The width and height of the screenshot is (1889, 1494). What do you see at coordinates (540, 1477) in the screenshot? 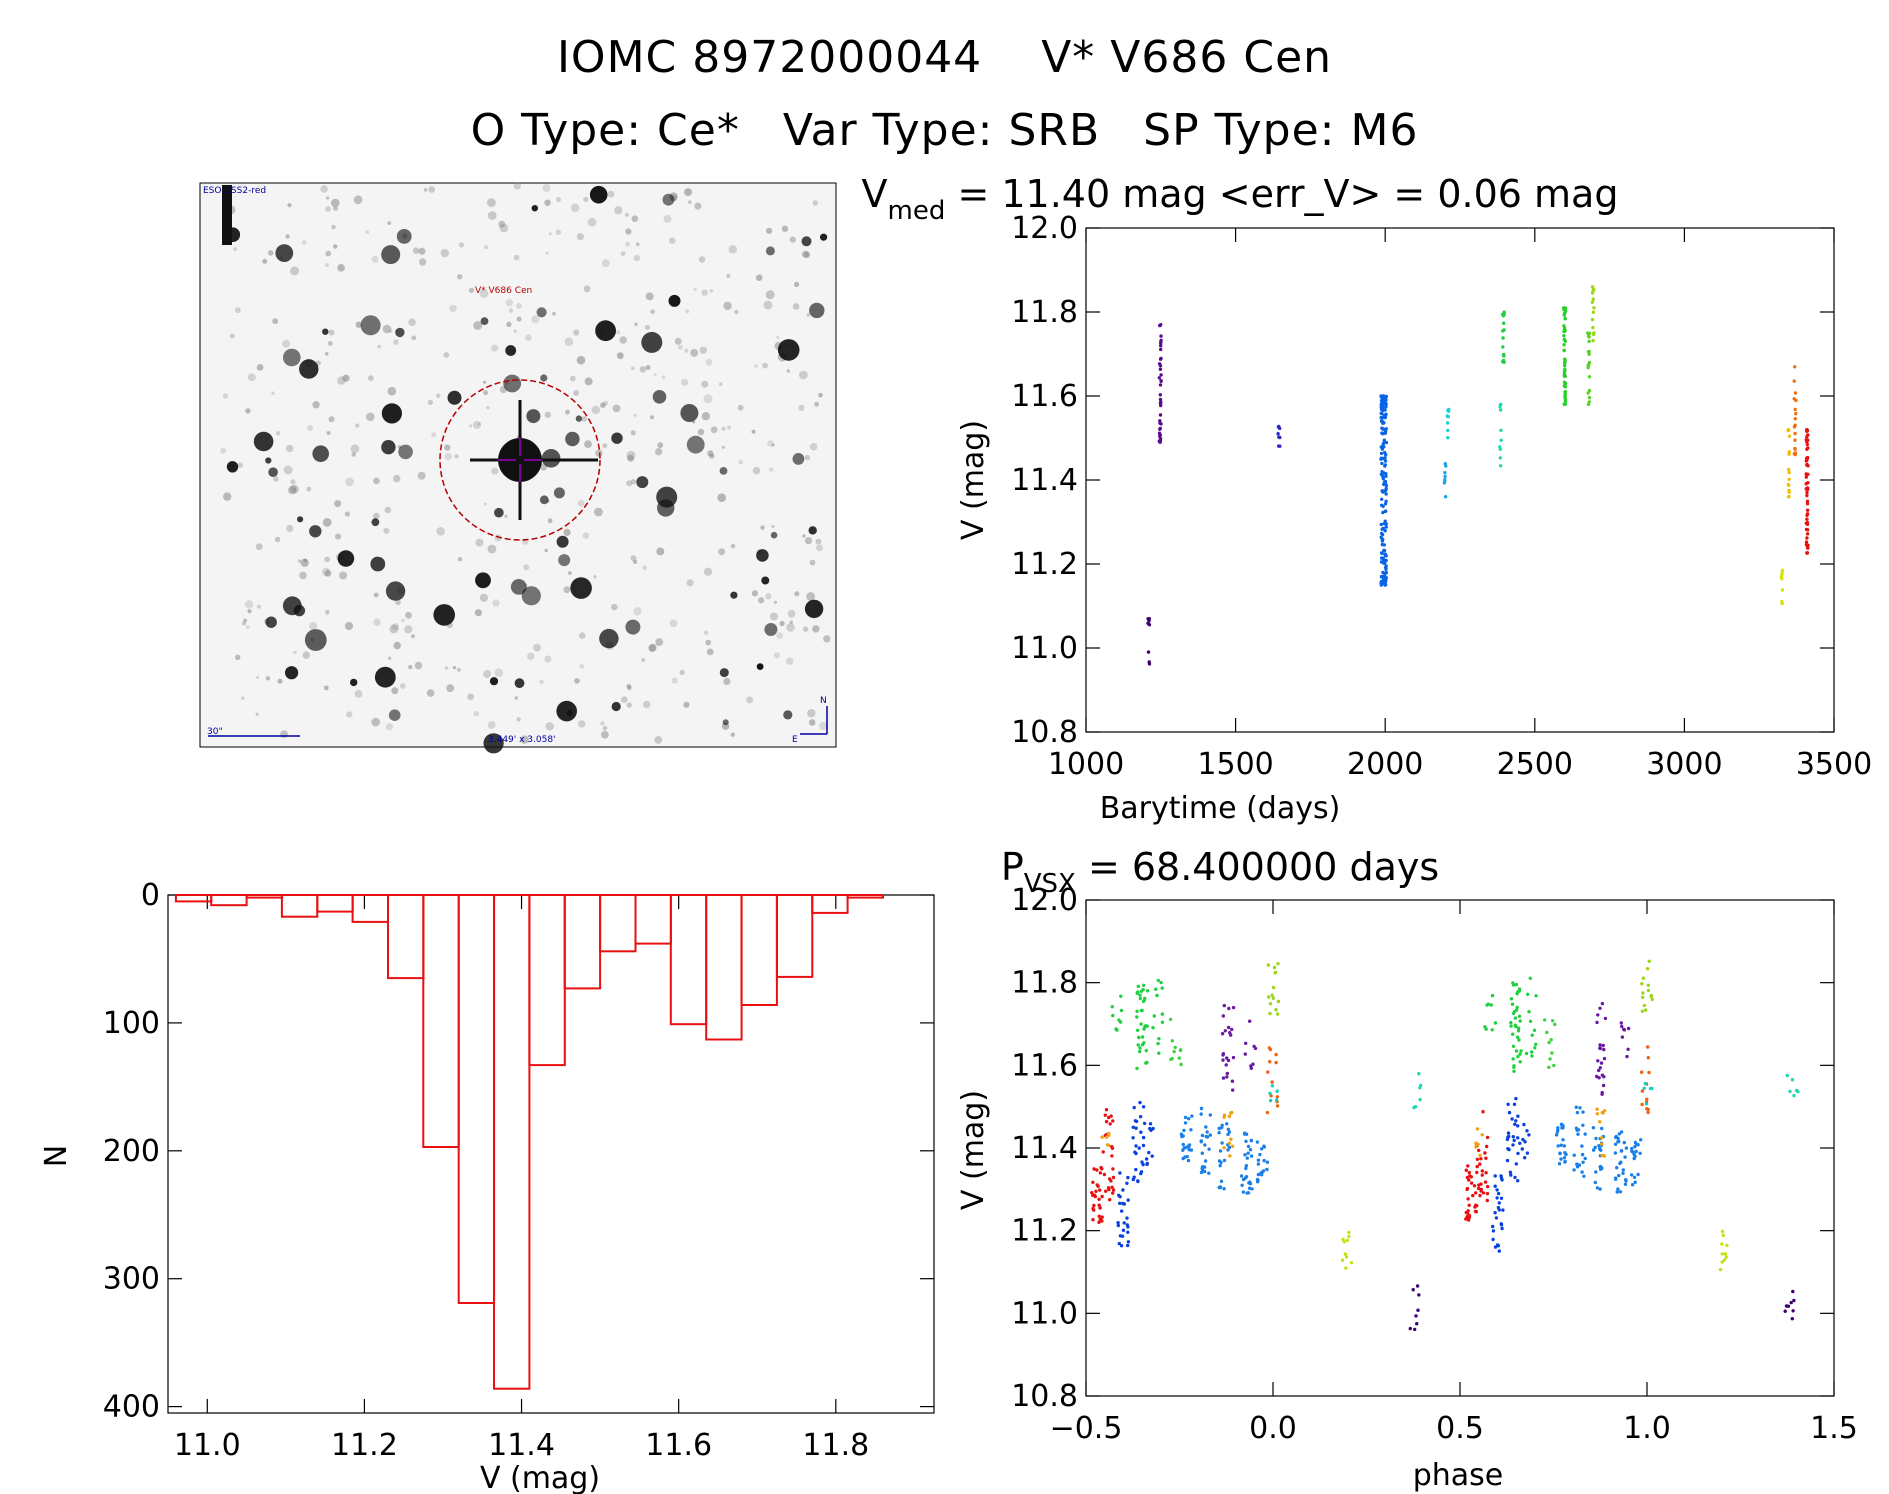
I see `histogram-xlabel: V (mag)` at bounding box center [540, 1477].